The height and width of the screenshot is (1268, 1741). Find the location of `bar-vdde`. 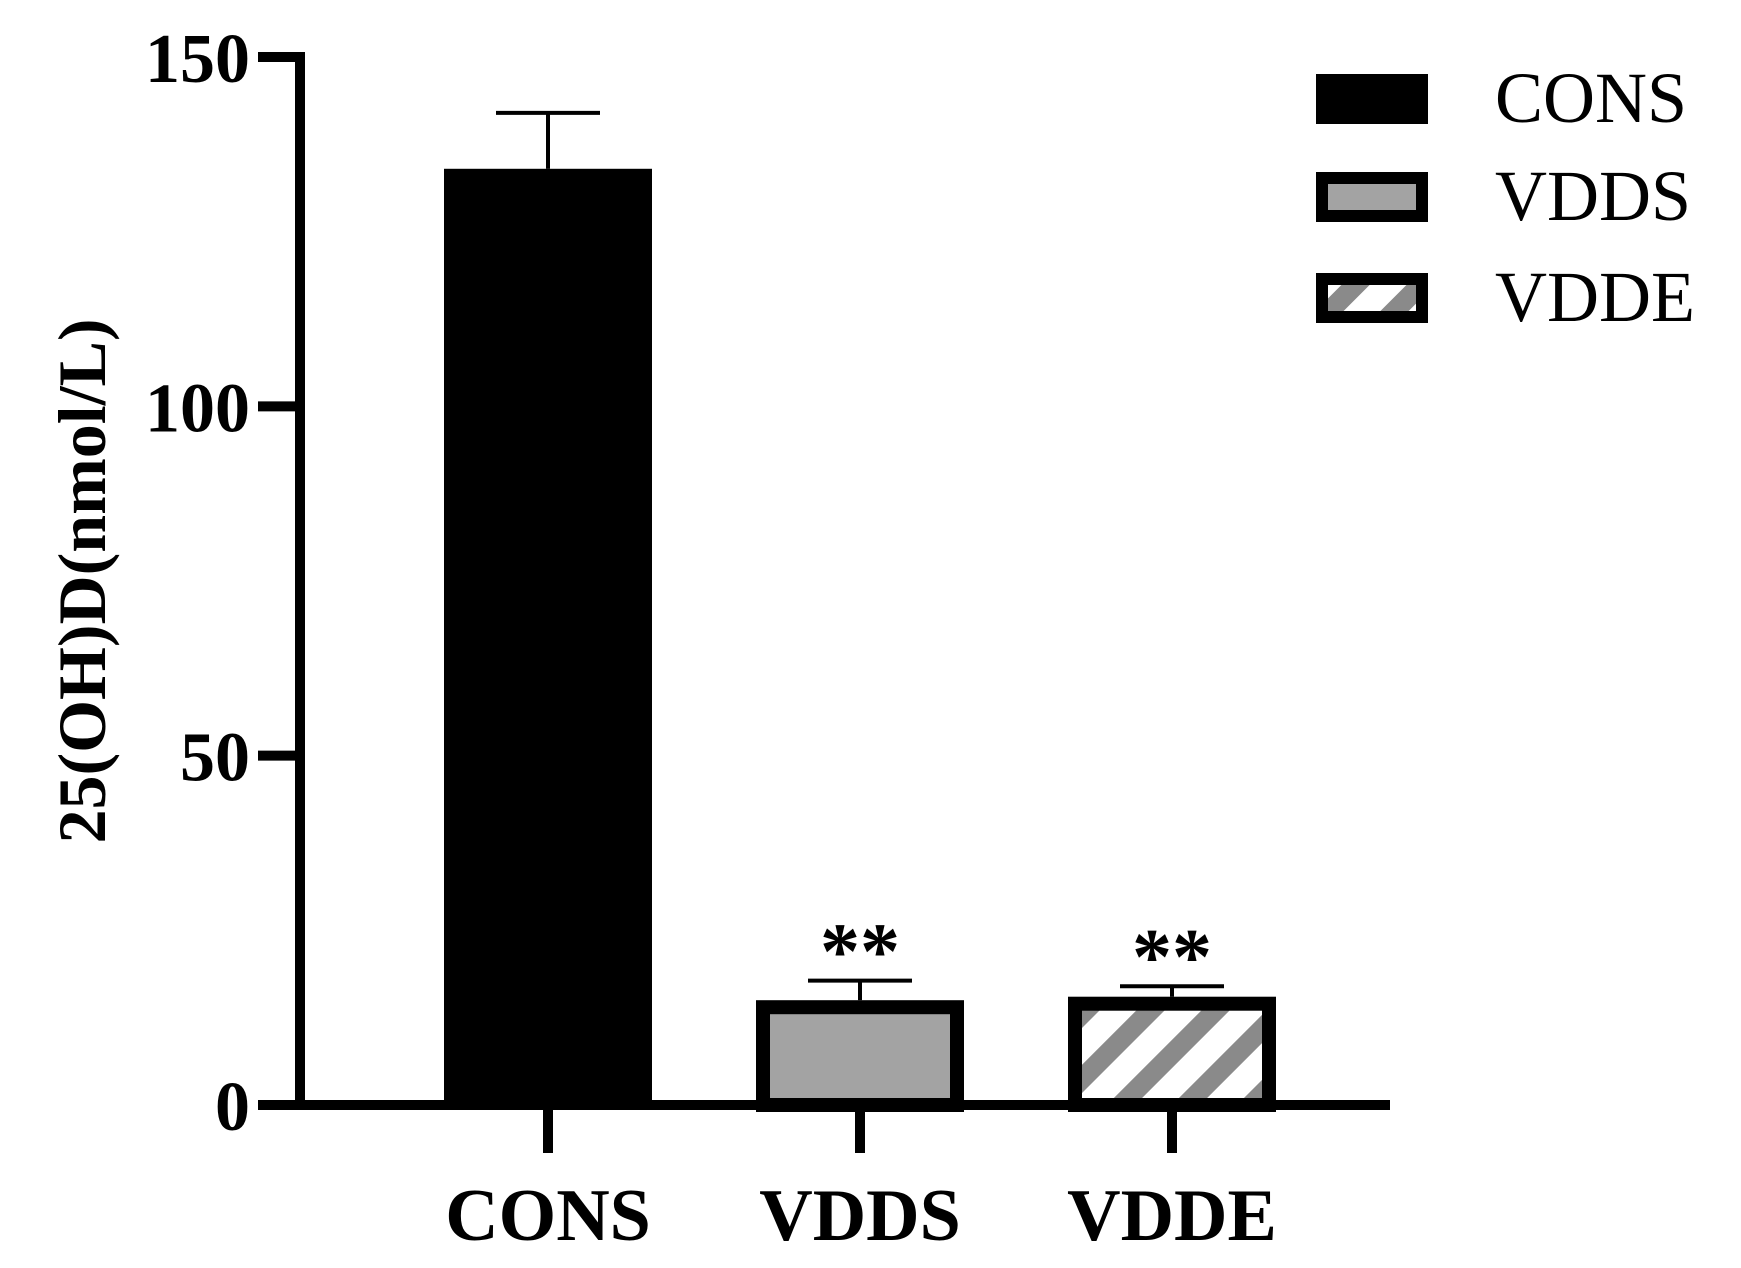

bar-vdde is located at coordinates (1172, 1054).